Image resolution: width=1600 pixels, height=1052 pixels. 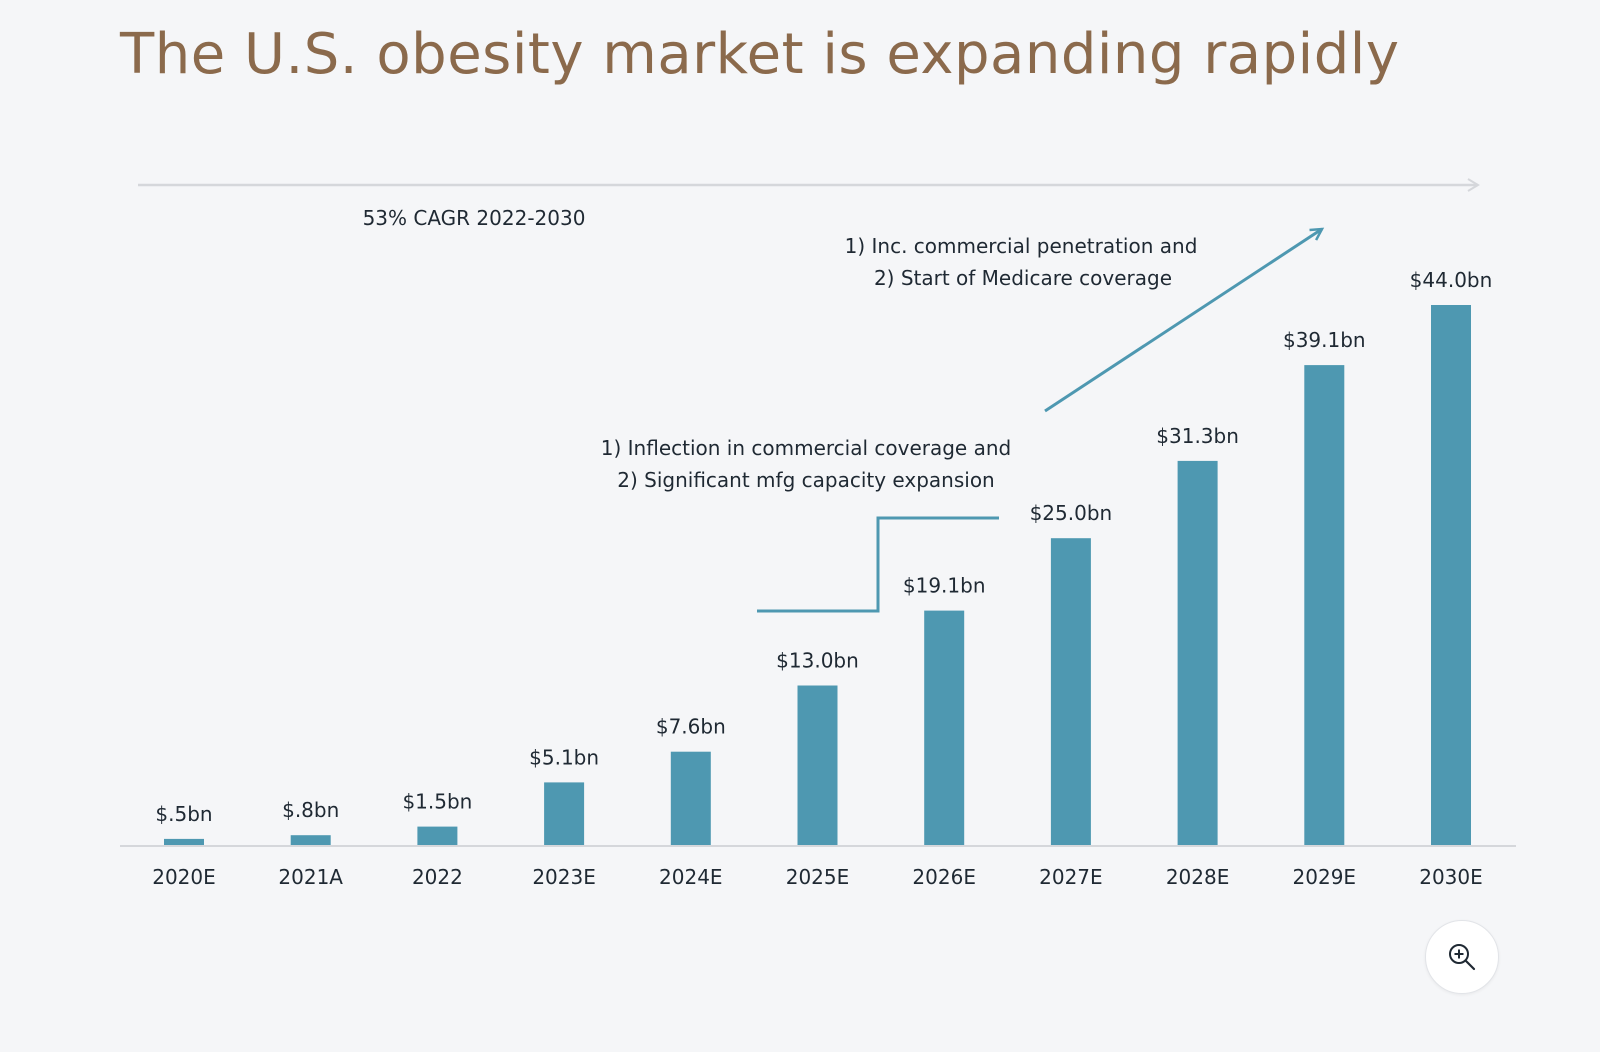 What do you see at coordinates (878, 564) in the screenshot?
I see `inflection-step-line` at bounding box center [878, 564].